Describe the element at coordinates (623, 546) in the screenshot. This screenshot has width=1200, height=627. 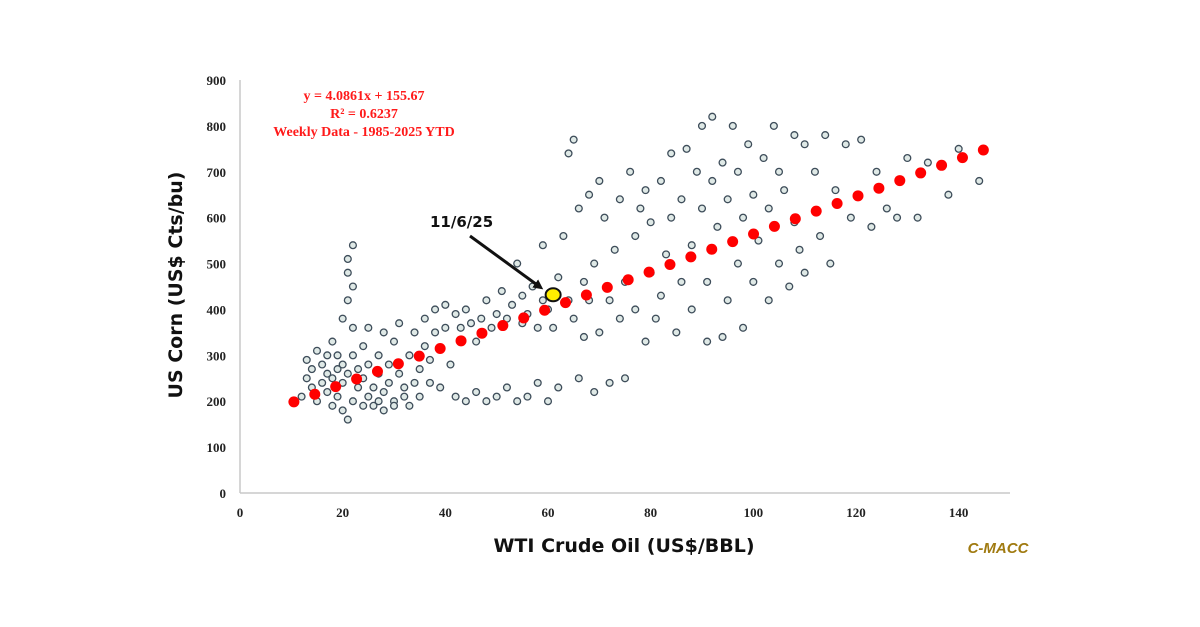
I see `x-axis-title: WTI Crude Oil (US$/BBL)` at that location.